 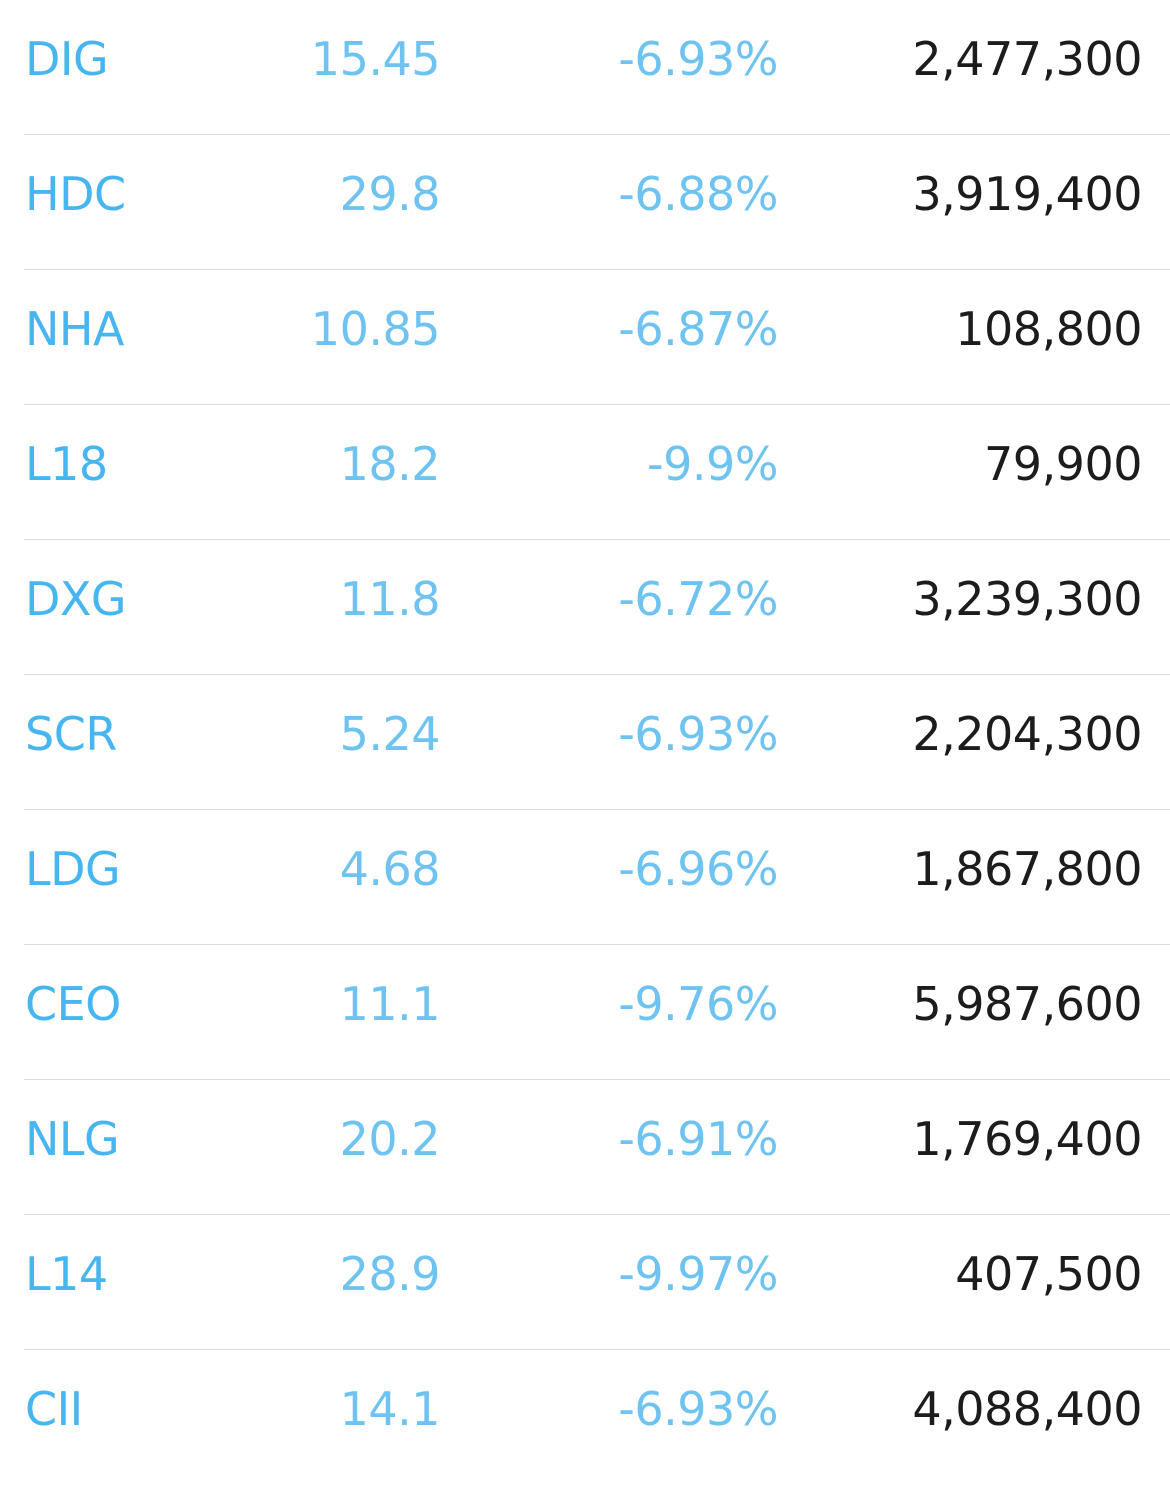 I want to click on stock-volume: 2,204,300, so click(x=1027, y=734).